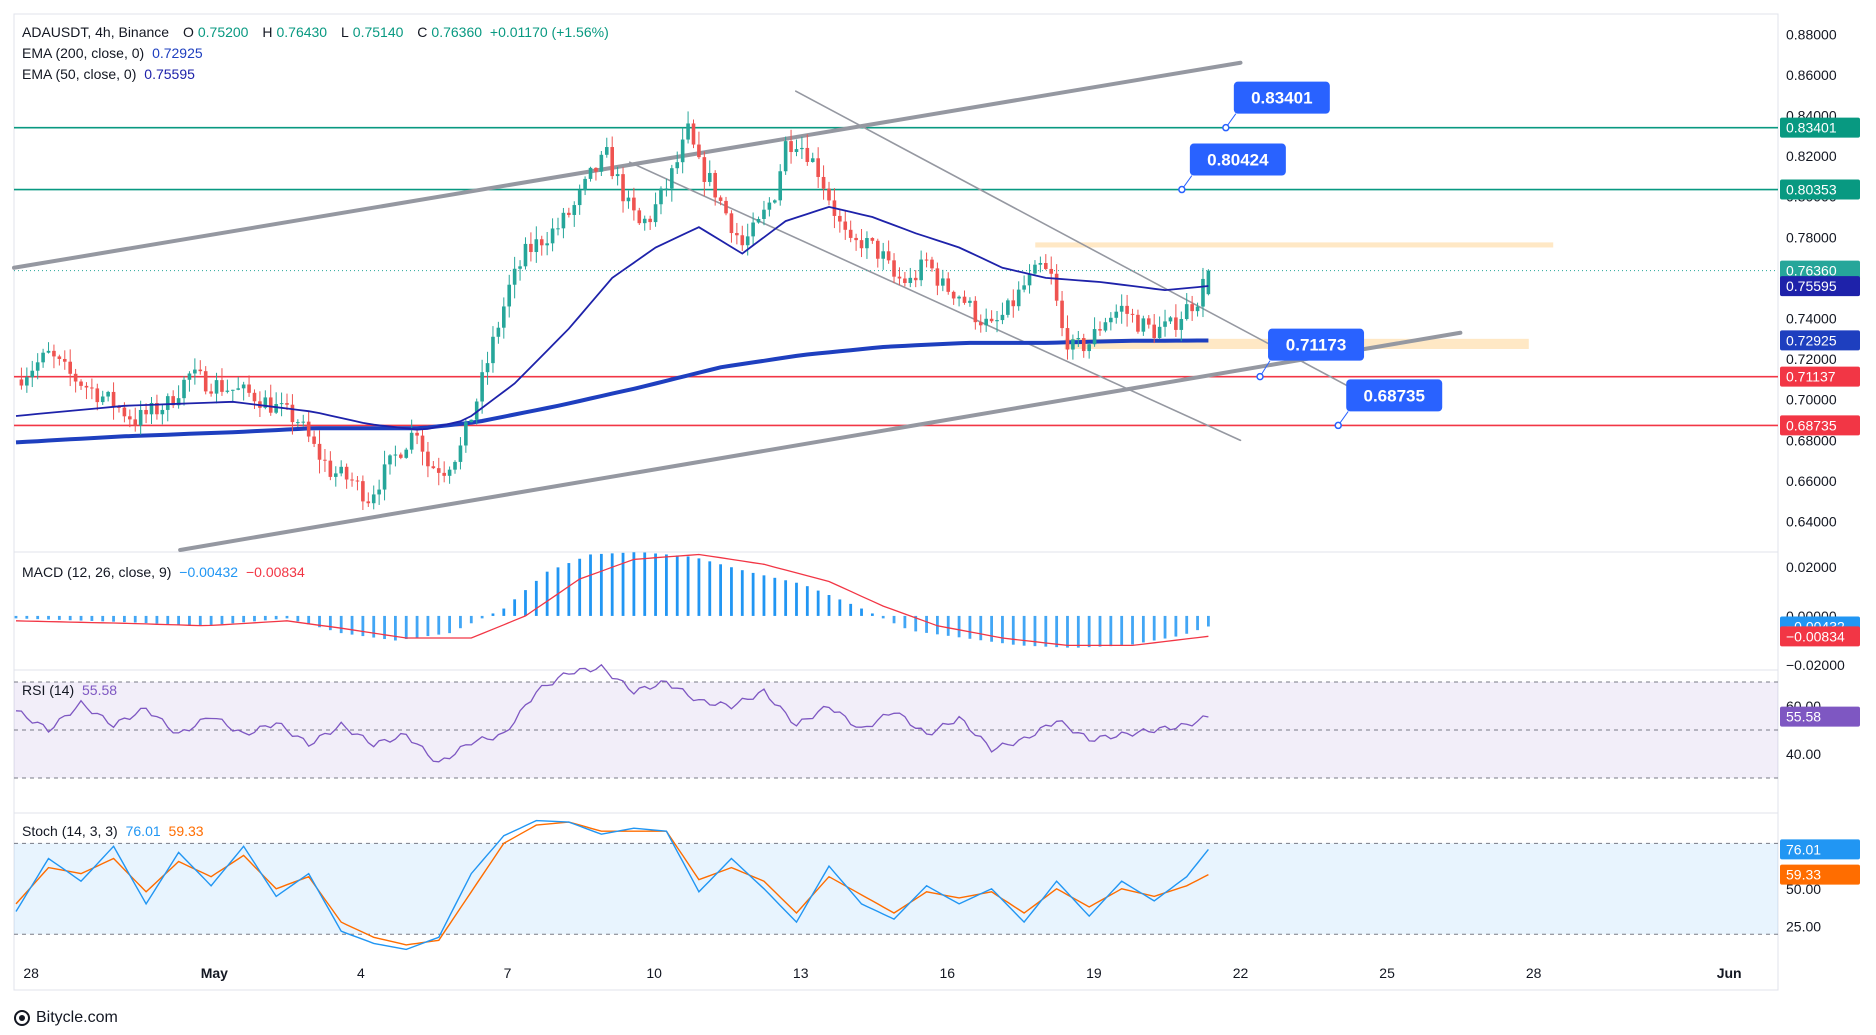  I want to click on time-tick-label: May, so click(214, 973).